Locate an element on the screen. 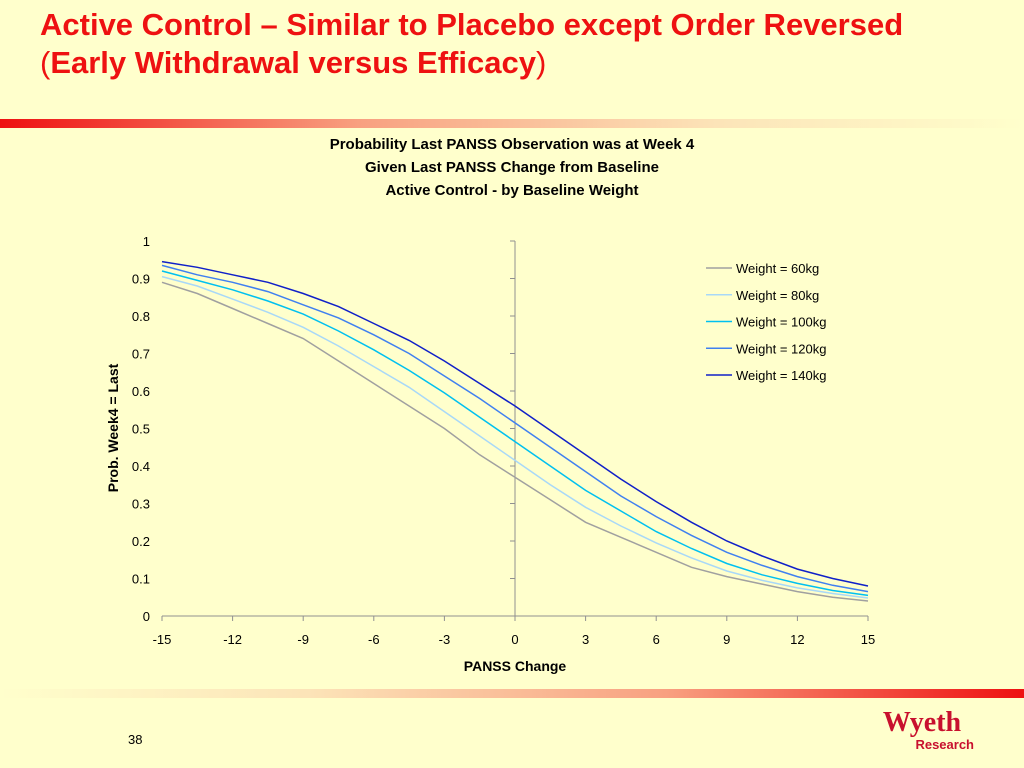 This screenshot has width=1024, height=768. y-tick-label: 0.2 is located at coordinates (141, 541).